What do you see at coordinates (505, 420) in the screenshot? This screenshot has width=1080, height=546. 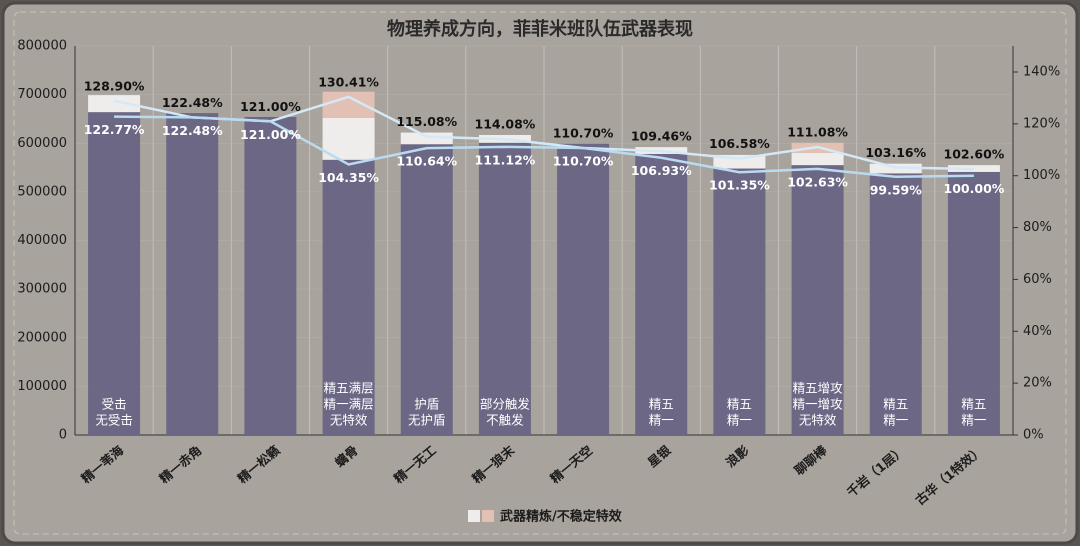 I see `bar-note: 不触发` at bounding box center [505, 420].